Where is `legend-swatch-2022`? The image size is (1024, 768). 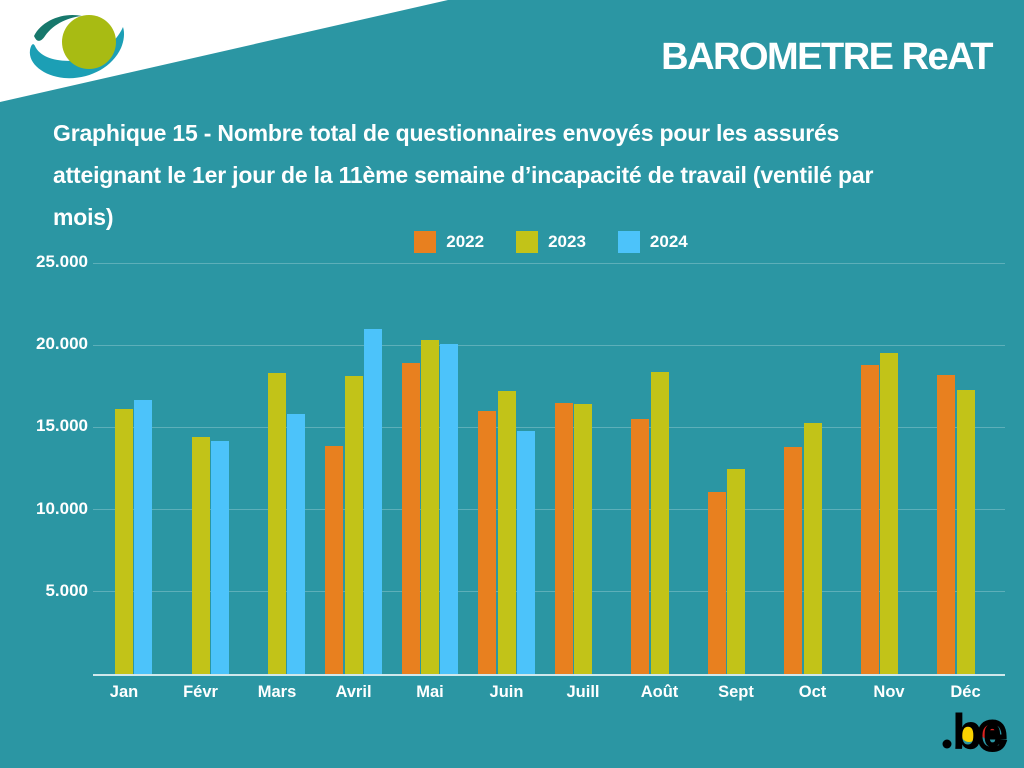
legend-swatch-2022 is located at coordinates (425, 242).